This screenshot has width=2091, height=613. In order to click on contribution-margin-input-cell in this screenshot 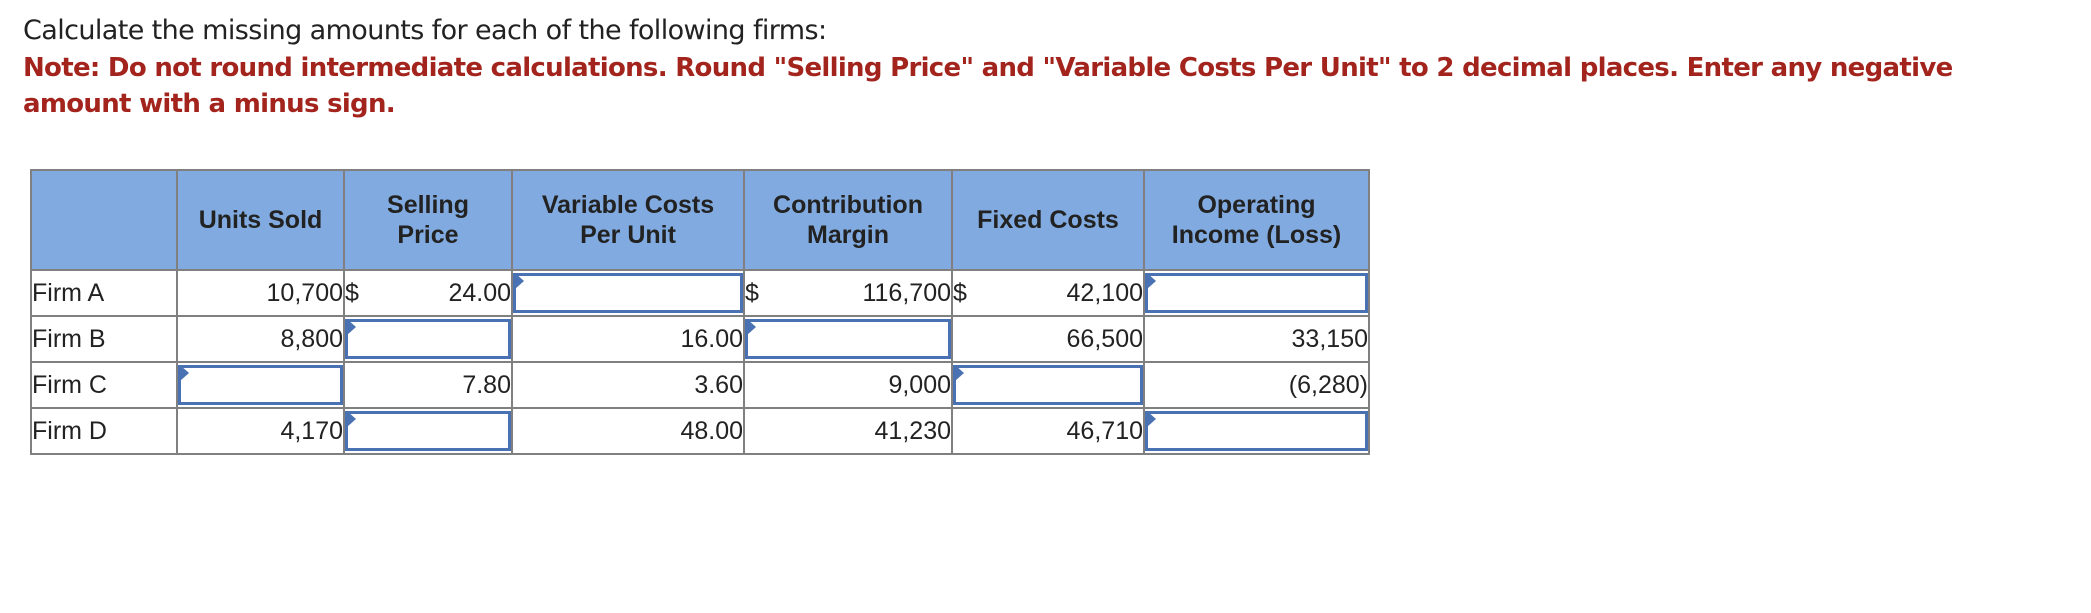, I will do `click(848, 339)`.